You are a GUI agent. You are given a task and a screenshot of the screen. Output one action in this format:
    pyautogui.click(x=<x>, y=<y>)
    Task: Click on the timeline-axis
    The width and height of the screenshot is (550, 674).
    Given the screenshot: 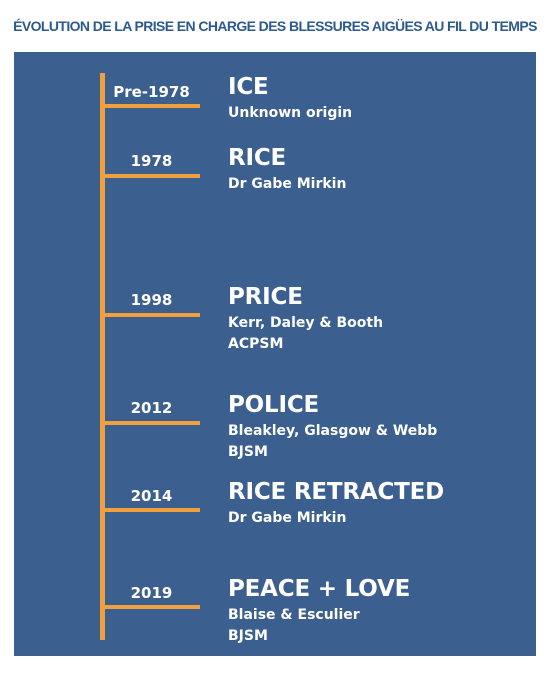 What is the action you would take?
    pyautogui.click(x=102, y=356)
    